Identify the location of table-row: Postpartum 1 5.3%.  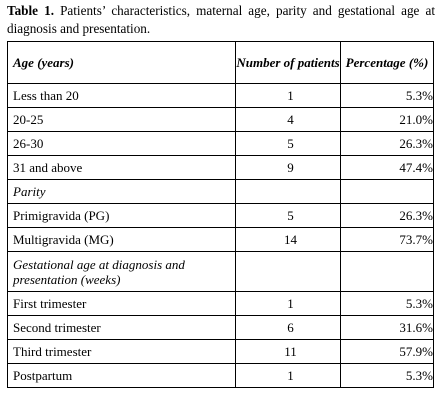
(220, 375).